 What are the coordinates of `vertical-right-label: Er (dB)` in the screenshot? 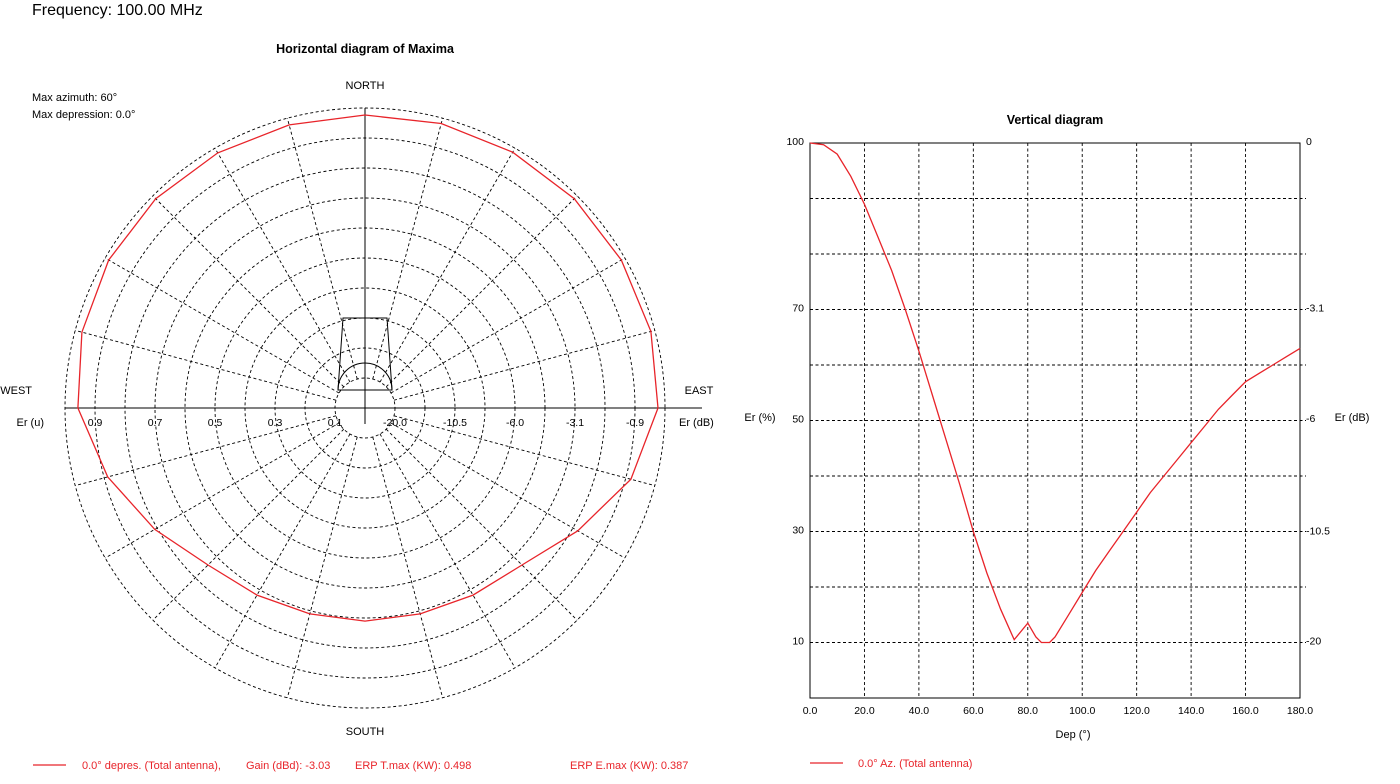 It's located at (1352, 418).